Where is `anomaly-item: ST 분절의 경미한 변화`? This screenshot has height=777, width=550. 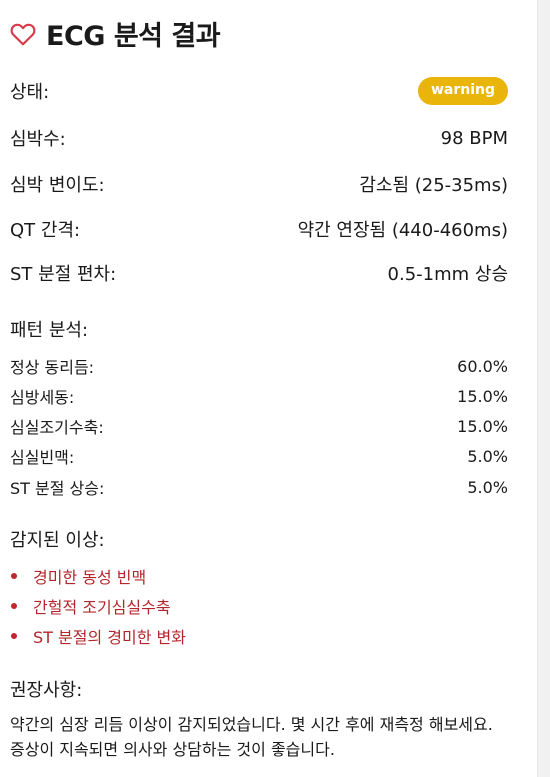 anomaly-item: ST 분절의 경미한 변화 is located at coordinates (98, 636).